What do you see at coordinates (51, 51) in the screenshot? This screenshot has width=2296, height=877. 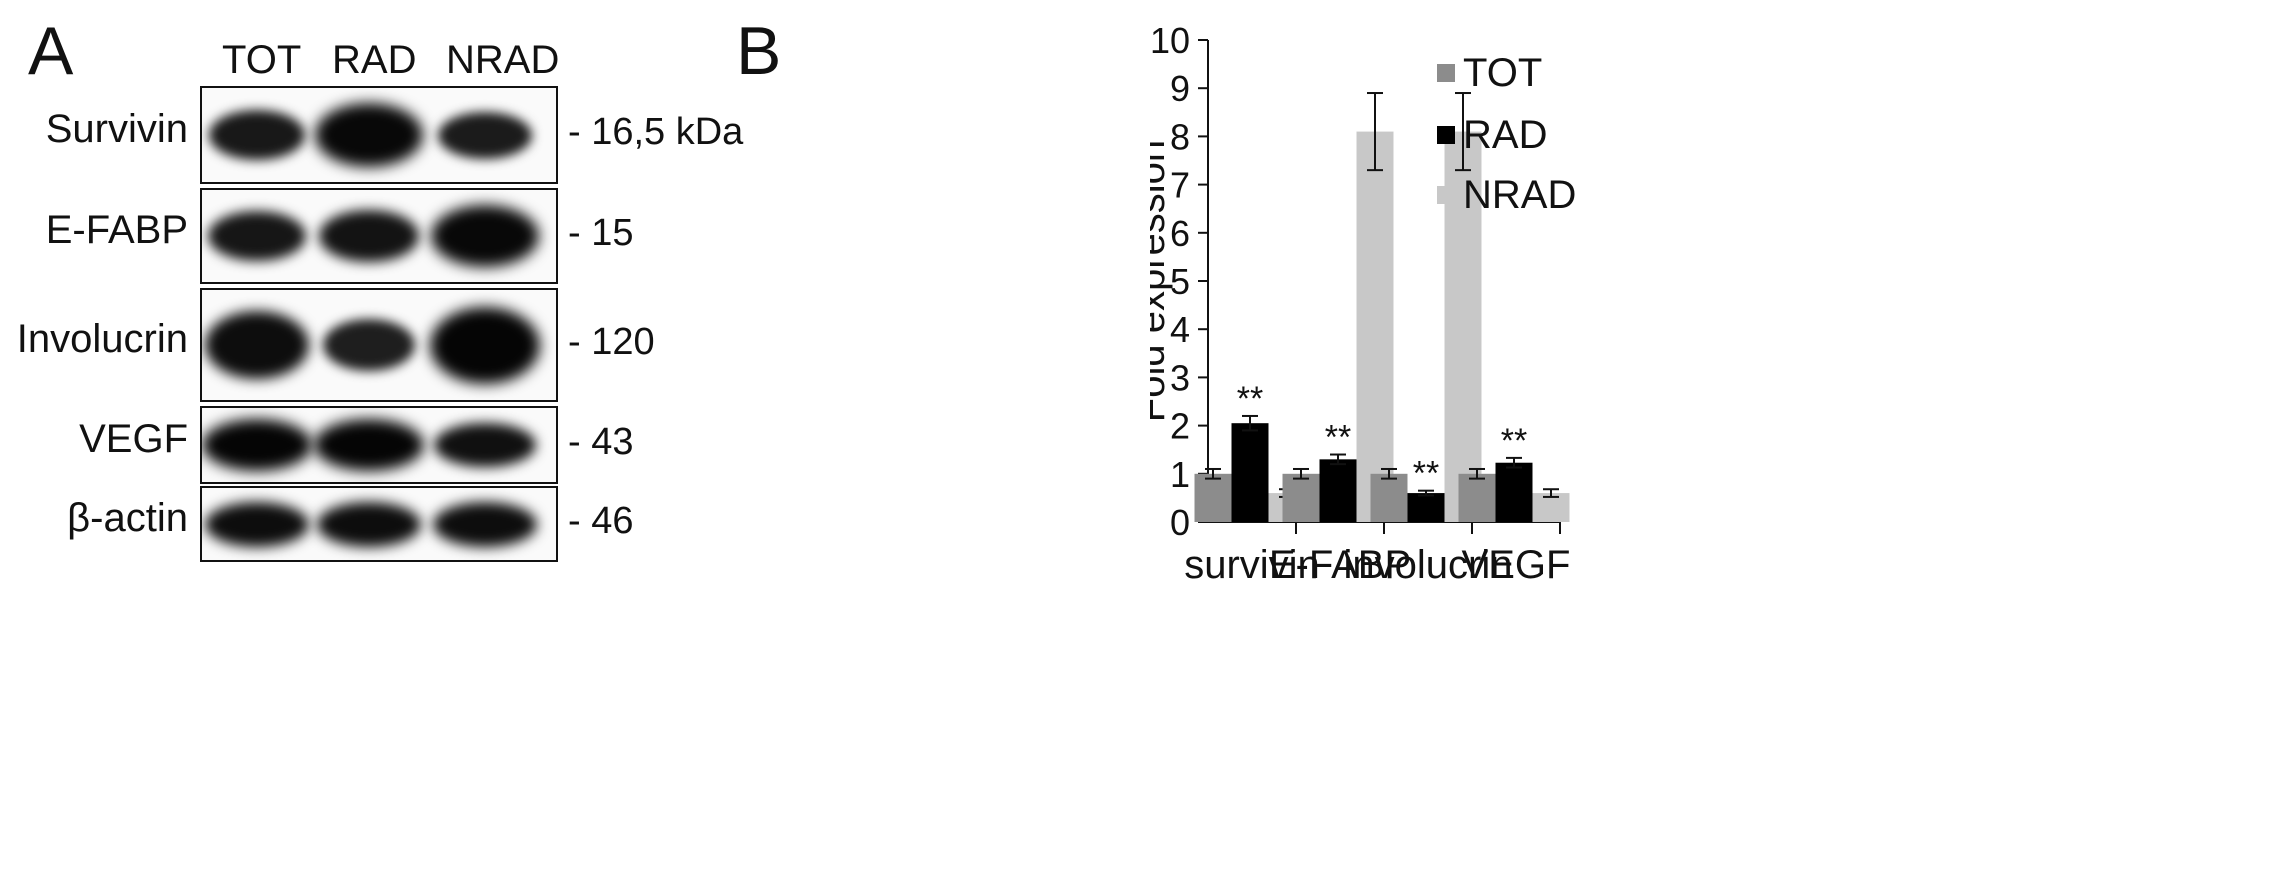 I see `panel-a-label: A` at bounding box center [51, 51].